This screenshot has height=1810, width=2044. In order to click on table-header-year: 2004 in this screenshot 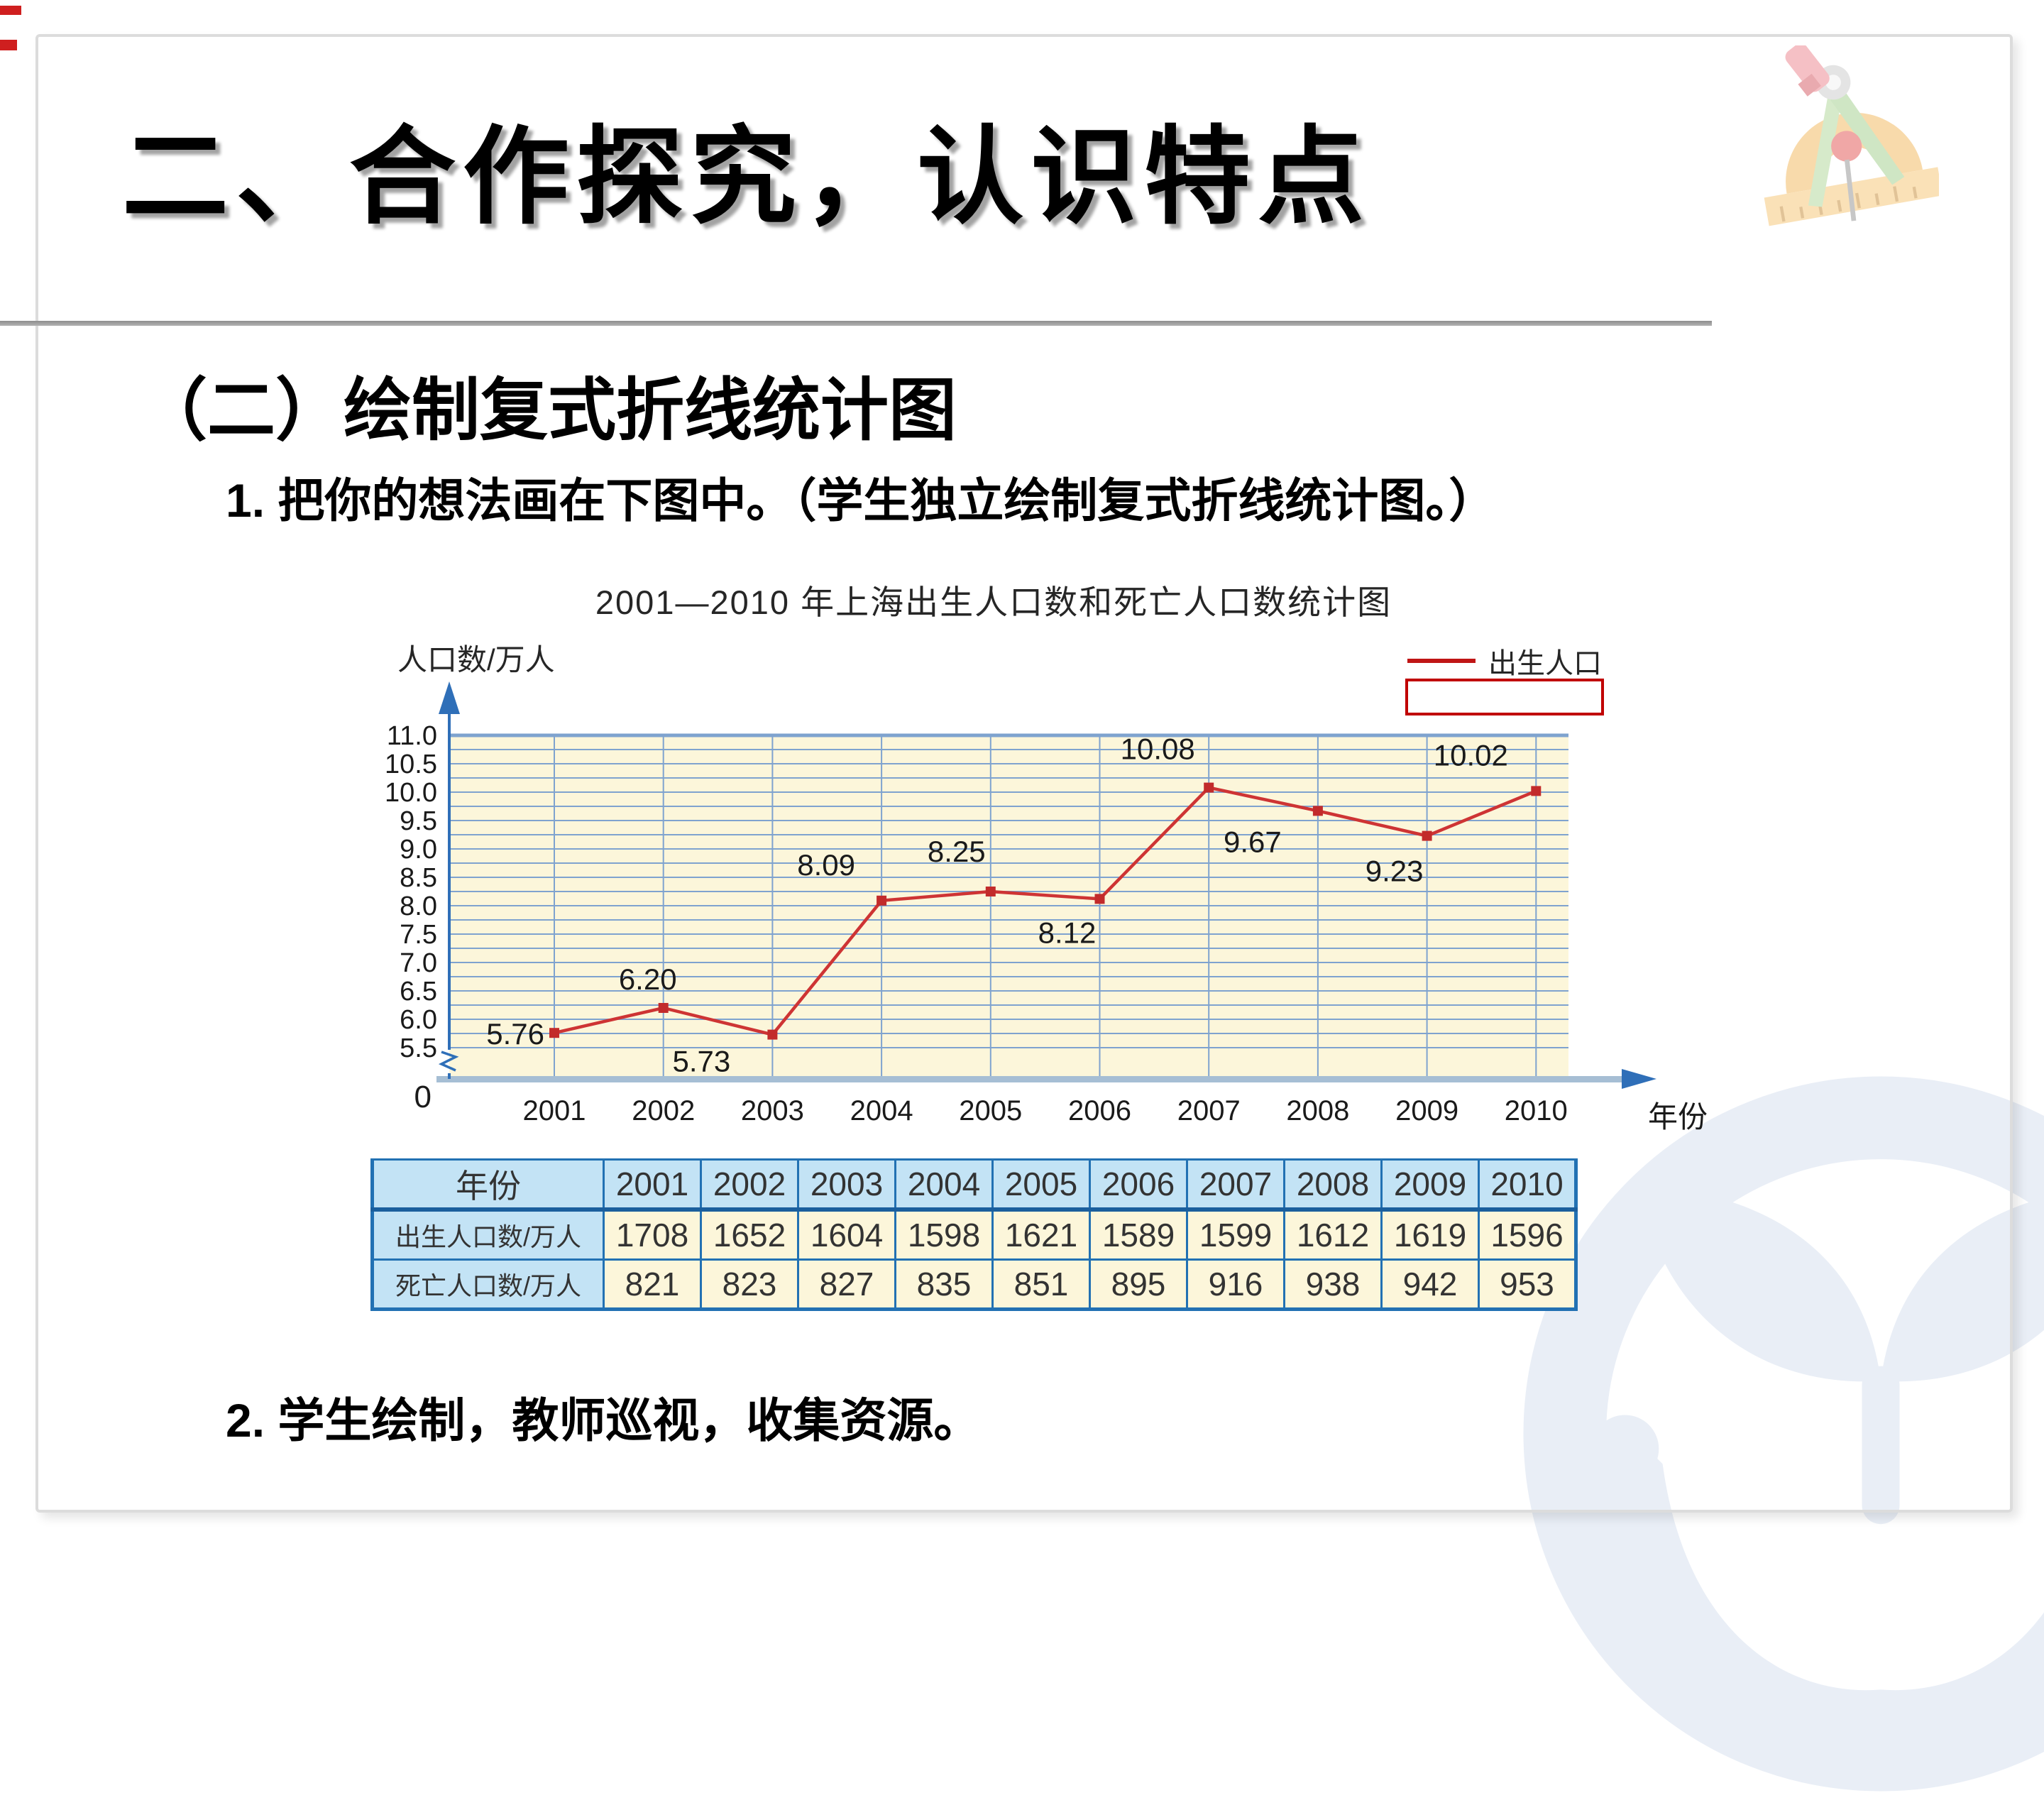, I will do `click(944, 1185)`.